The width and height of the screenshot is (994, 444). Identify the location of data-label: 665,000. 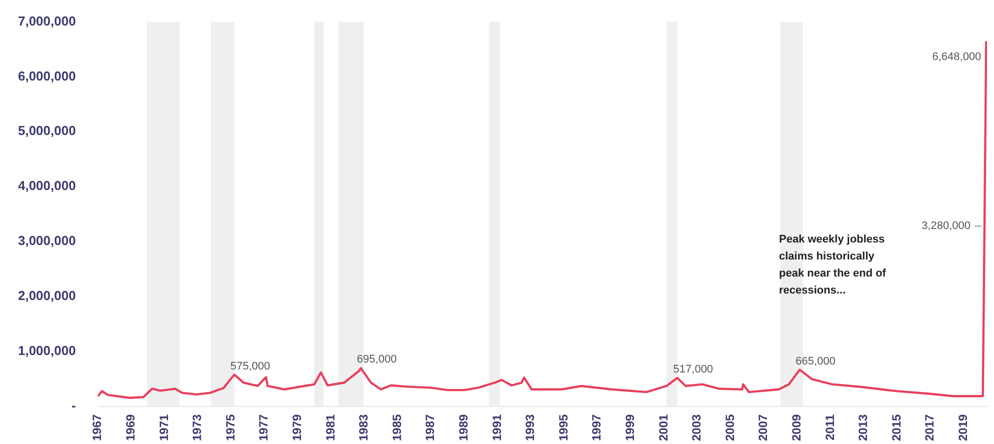
(816, 361).